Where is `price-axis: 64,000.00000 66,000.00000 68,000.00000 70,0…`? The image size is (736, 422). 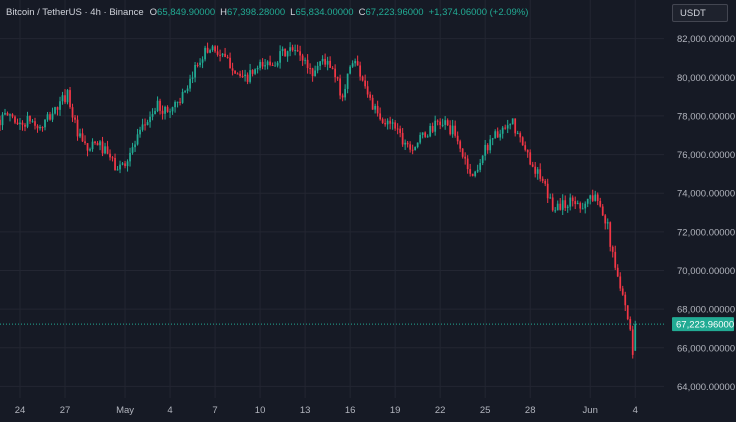 price-axis: 64,000.00000 66,000.00000 68,000.00000 70,0… is located at coordinates (706, 213).